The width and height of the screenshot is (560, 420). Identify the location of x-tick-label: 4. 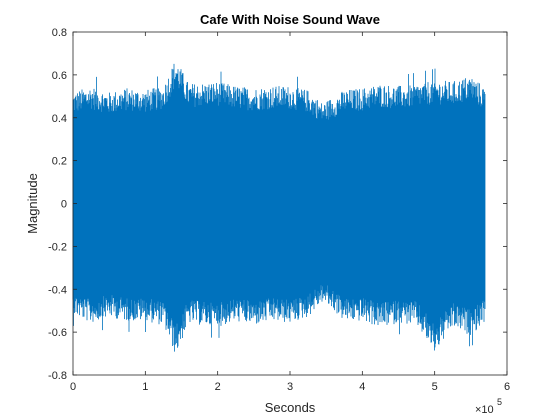
(362, 387).